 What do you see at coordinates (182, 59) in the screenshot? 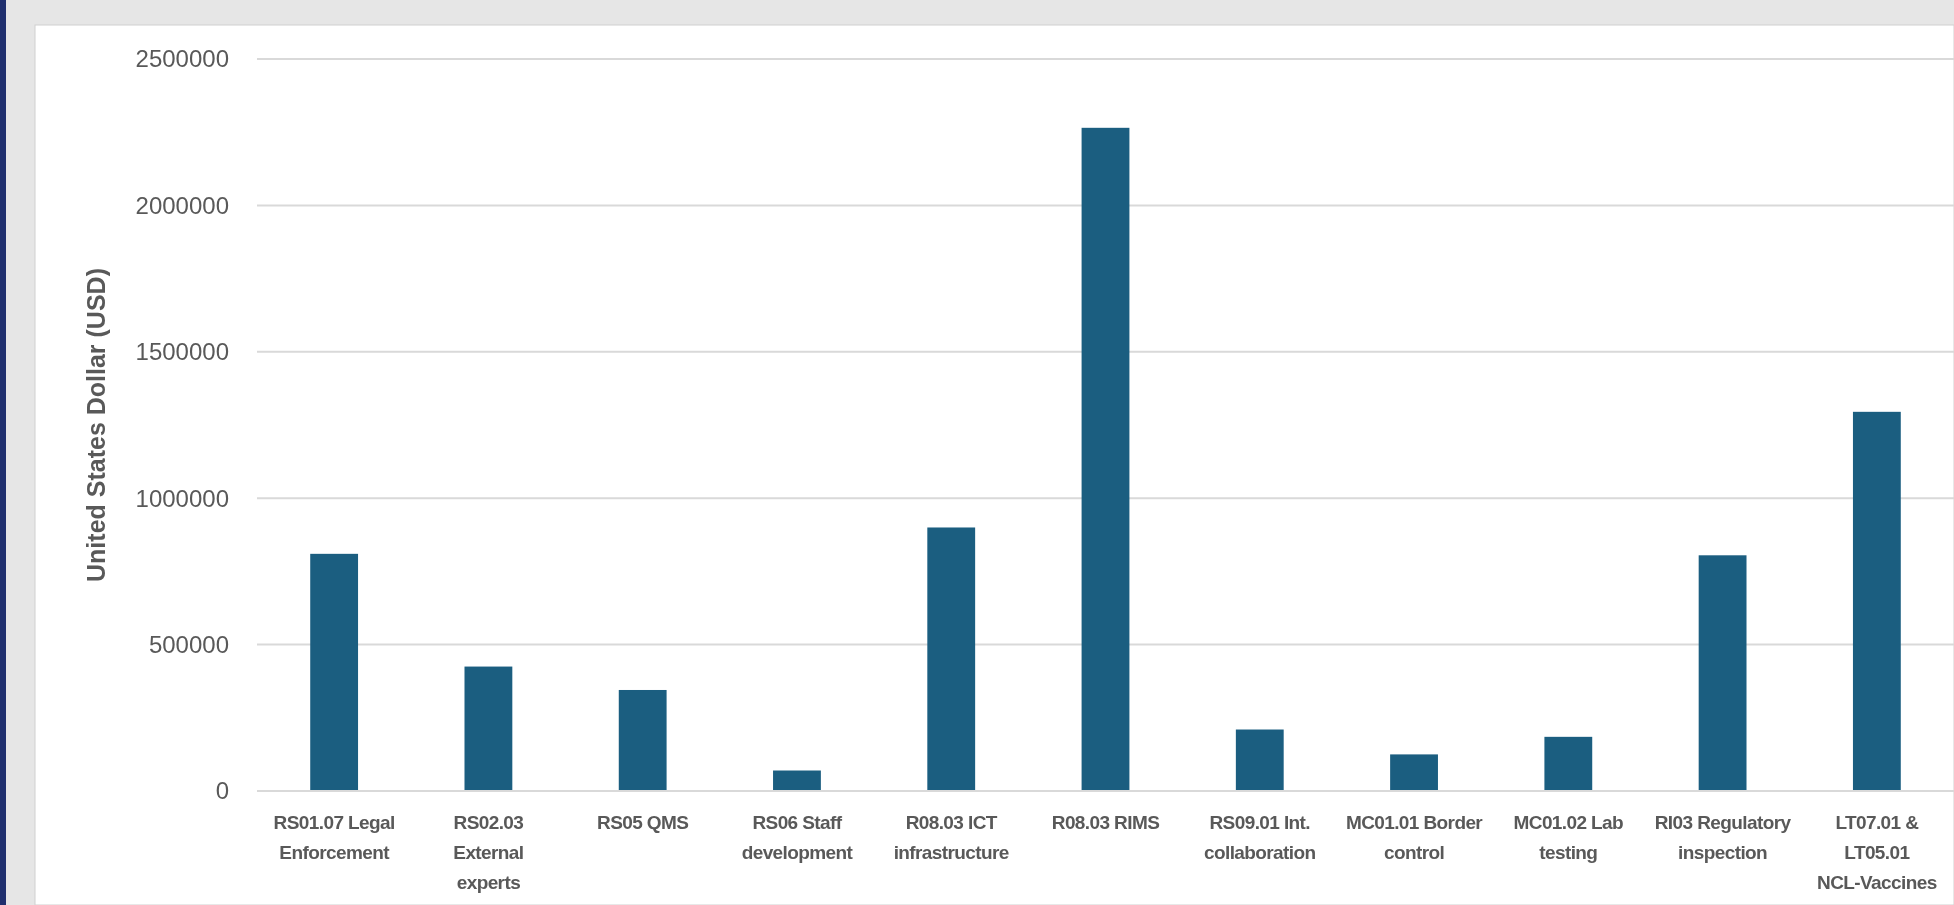
I see `y-tick-label: 2500000` at bounding box center [182, 59].